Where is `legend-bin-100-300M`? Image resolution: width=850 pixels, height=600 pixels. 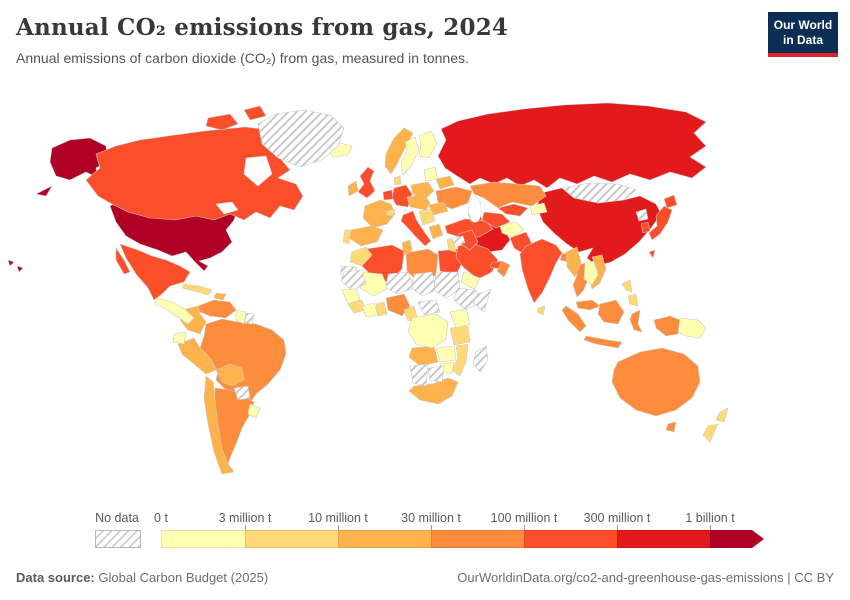
legend-bin-100-300M is located at coordinates (570, 539).